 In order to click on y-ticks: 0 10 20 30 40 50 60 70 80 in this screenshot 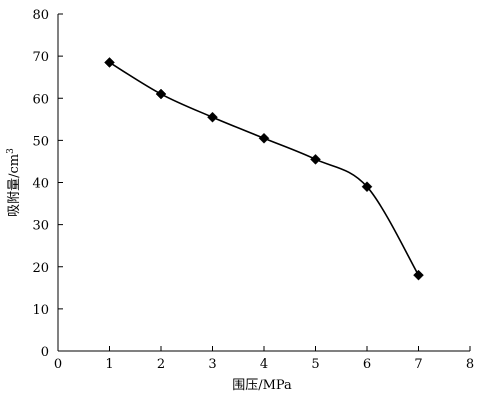, I will do `click(47, 184)`.